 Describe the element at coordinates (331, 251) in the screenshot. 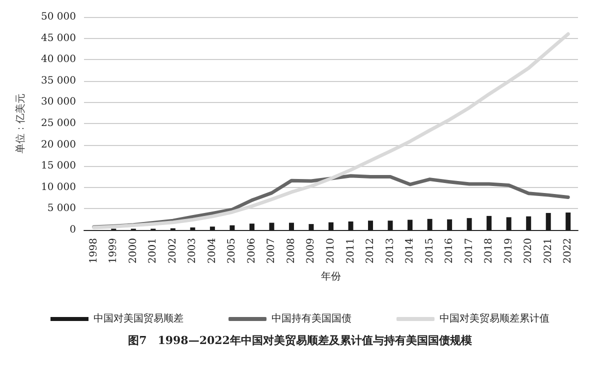

I see `x-tick-label: 2010` at that location.